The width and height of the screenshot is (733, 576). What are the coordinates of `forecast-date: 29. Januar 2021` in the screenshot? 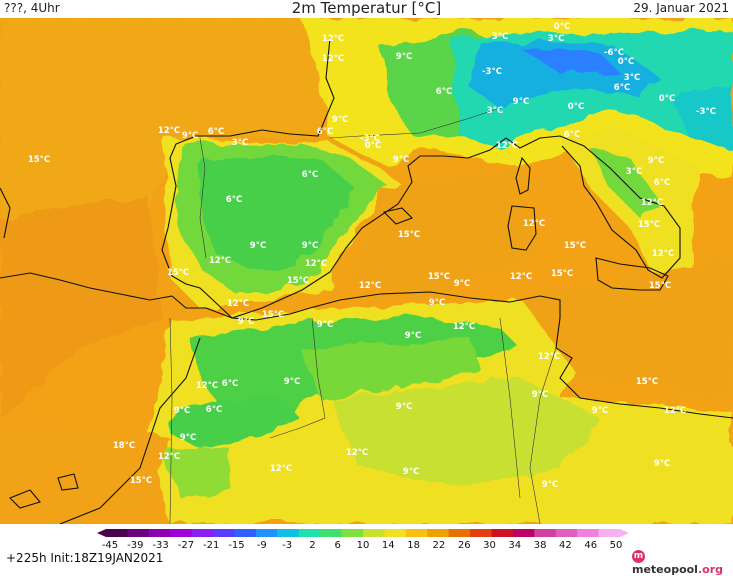 It's located at (681, 8).